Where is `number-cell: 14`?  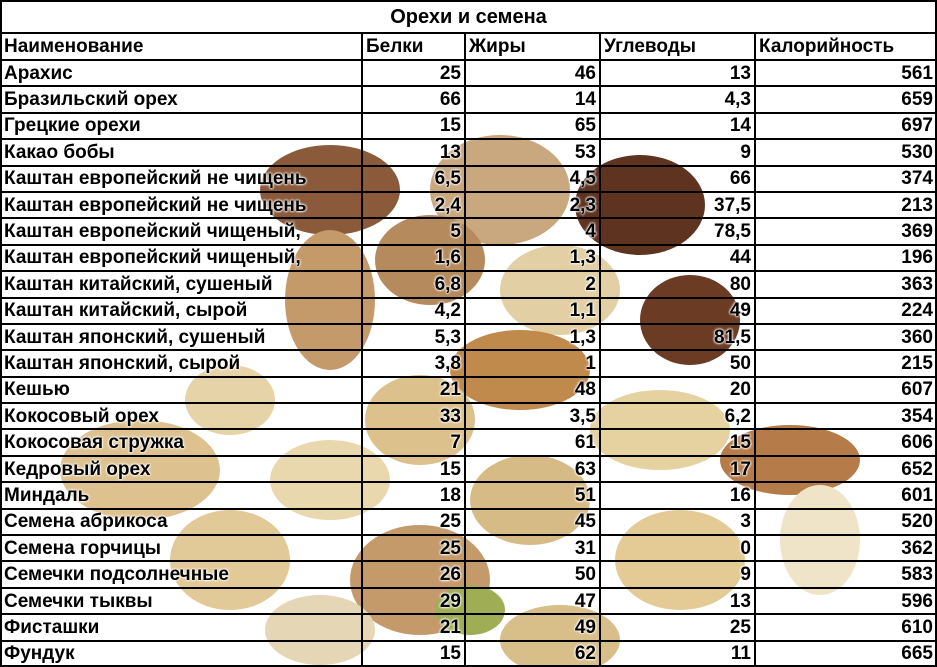
number-cell: 14 is located at coordinates (585, 100).